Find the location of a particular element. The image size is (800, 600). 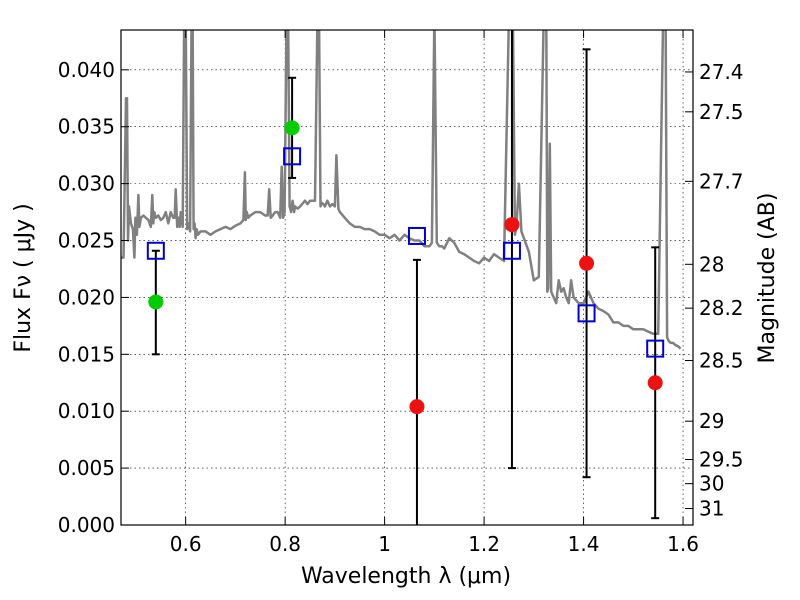

y-tick-label: 0.040 is located at coordinates (86, 70).